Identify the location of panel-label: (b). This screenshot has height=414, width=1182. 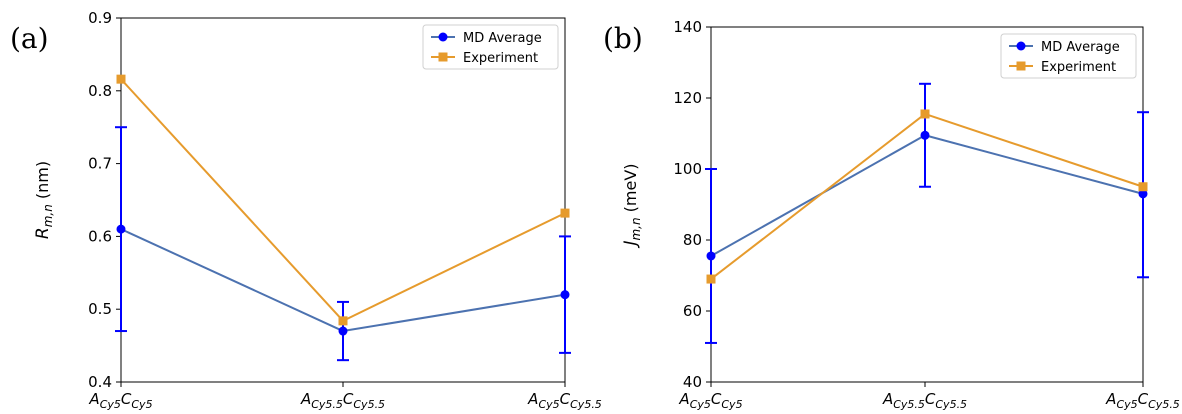
(623, 38).